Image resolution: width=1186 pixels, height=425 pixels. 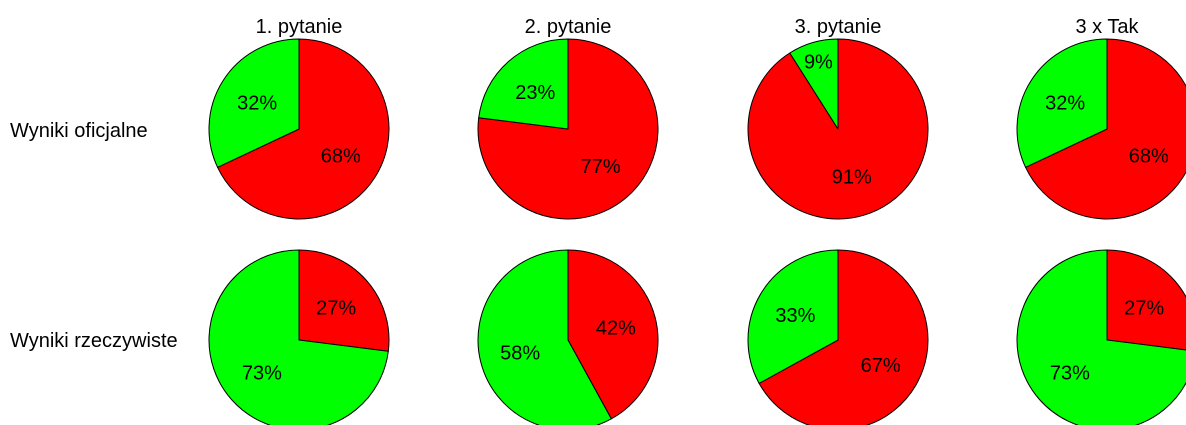 What do you see at coordinates (535, 93) in the screenshot?
I see `pie-slice-label: 23%` at bounding box center [535, 93].